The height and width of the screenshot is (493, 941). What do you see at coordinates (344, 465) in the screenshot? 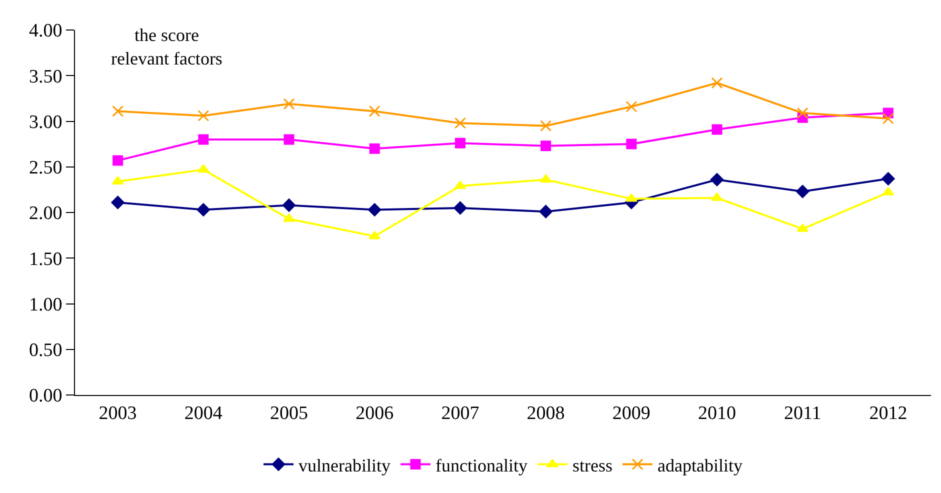
I see `legend-label: vulnerability` at bounding box center [344, 465].